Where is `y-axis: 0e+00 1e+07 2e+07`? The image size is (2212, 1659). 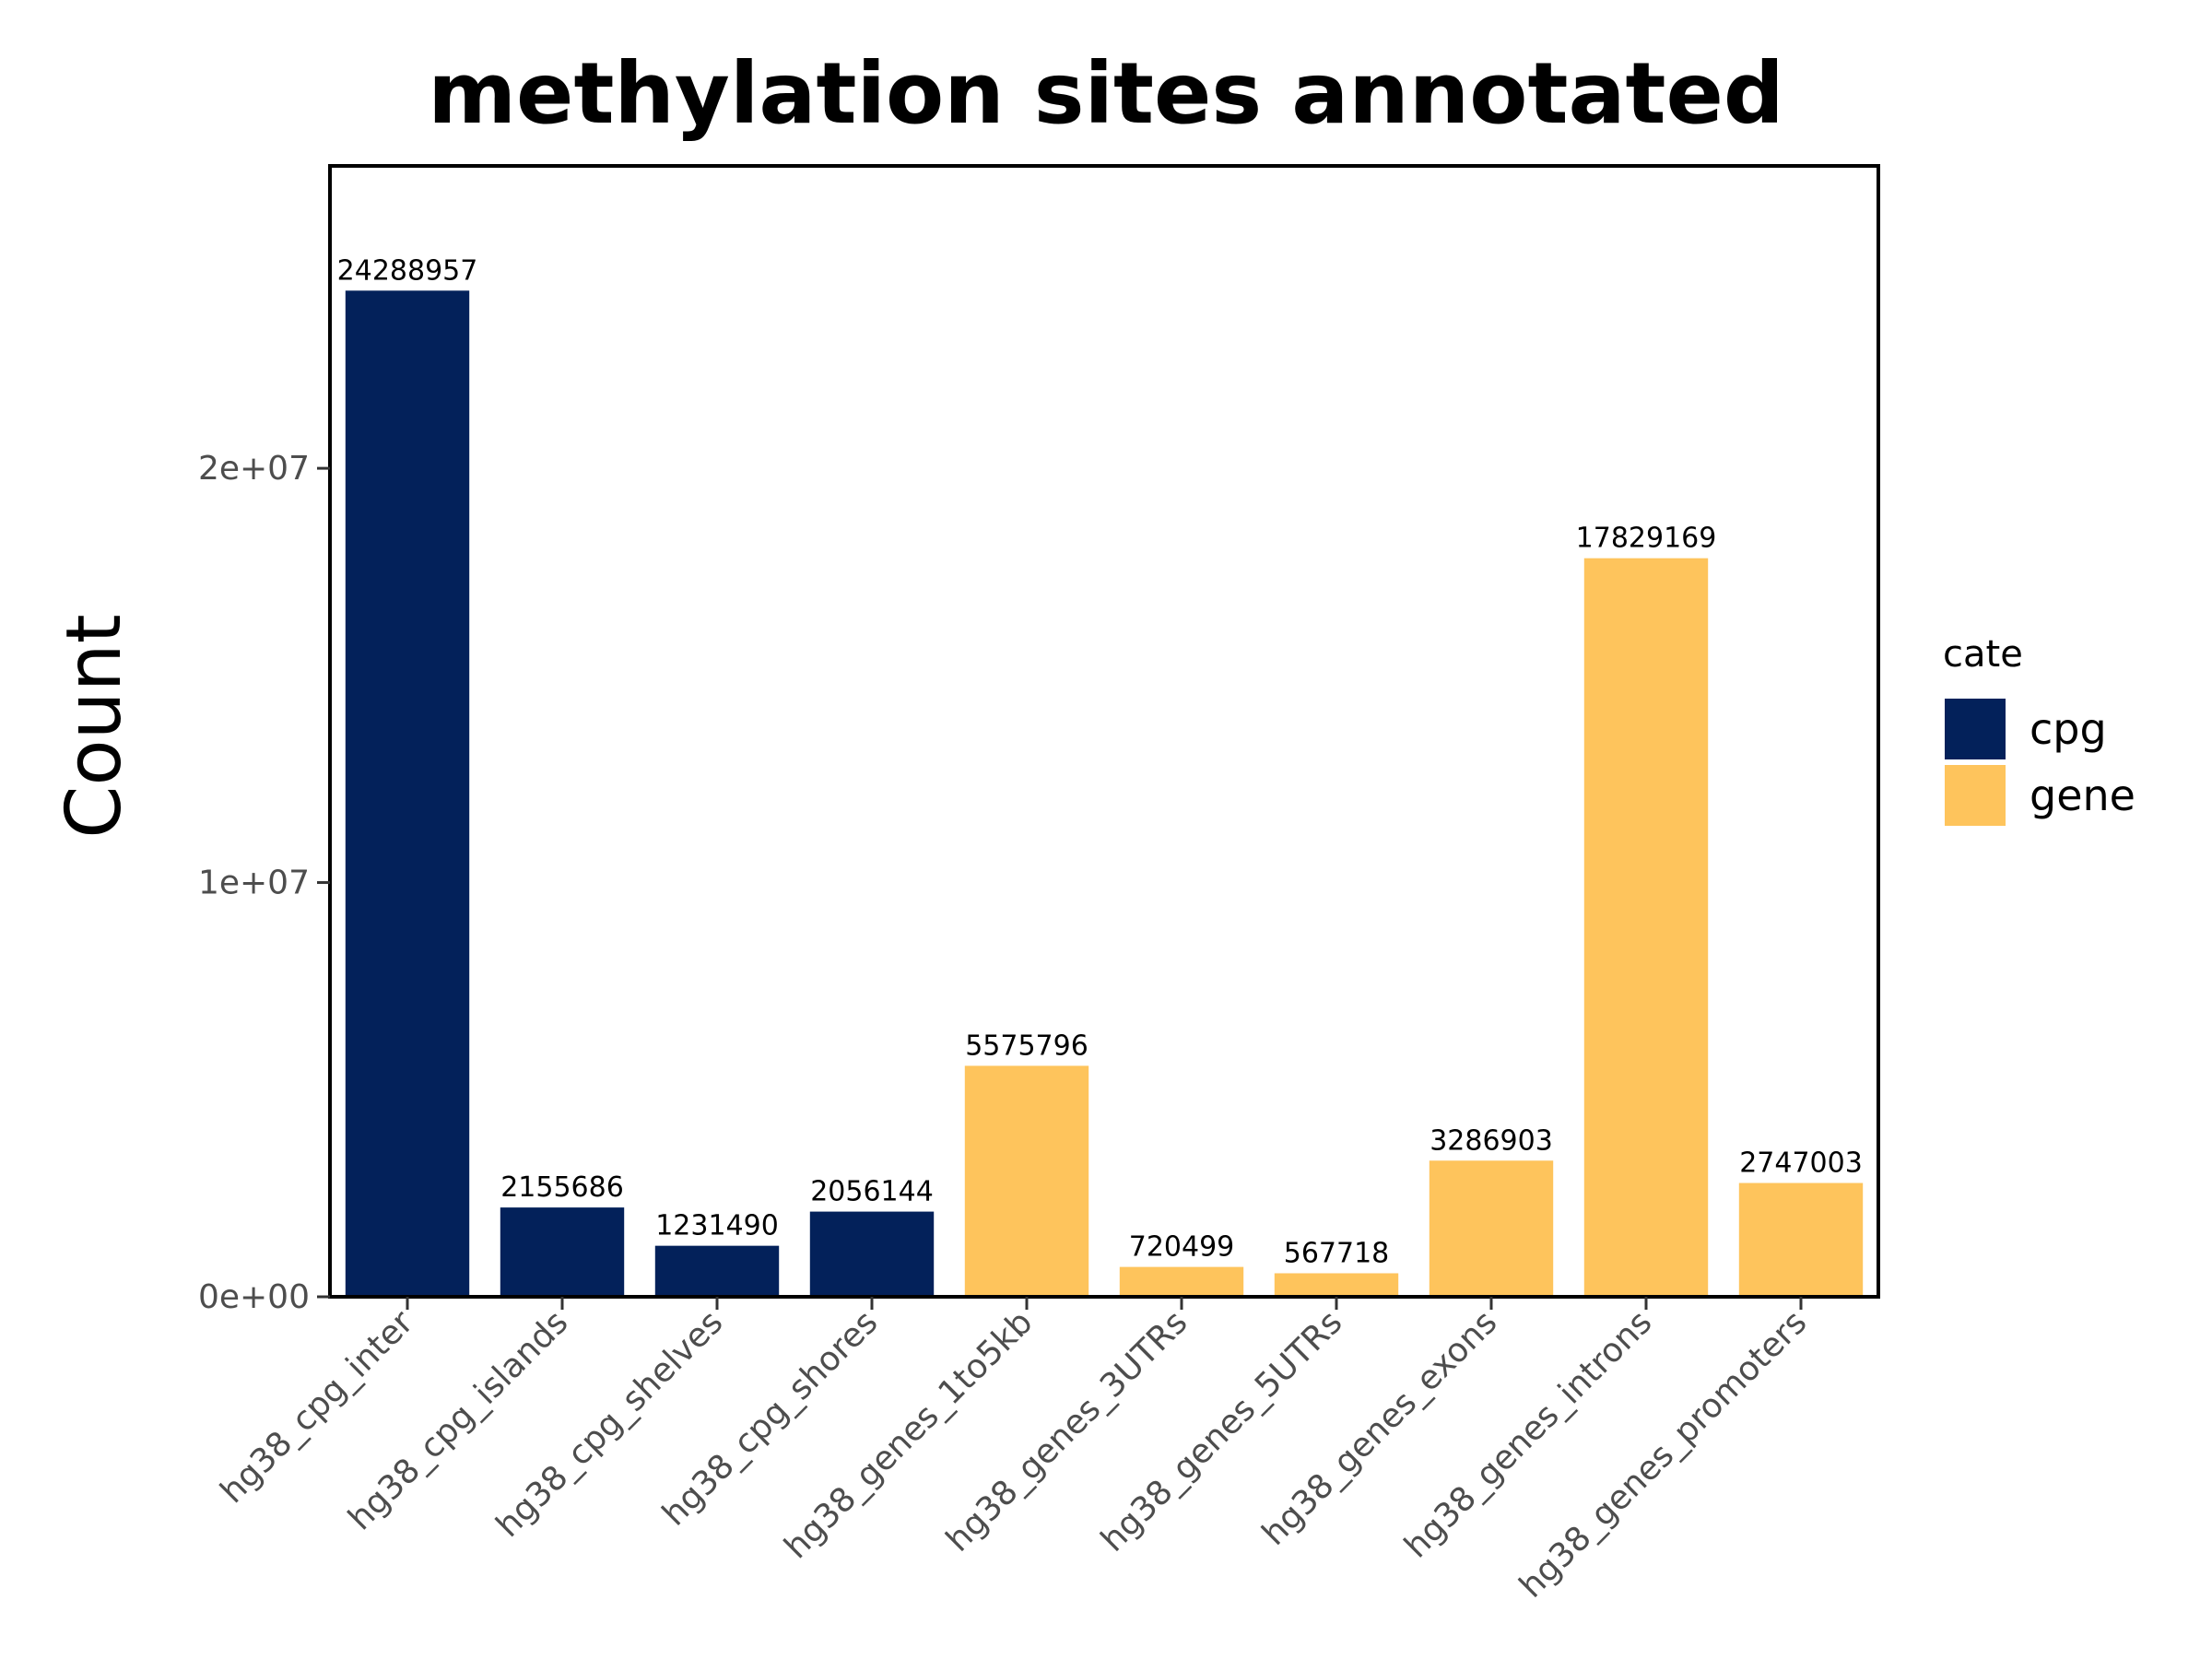
y-axis: 0e+00 1e+07 2e+07 is located at coordinates (264, 883).